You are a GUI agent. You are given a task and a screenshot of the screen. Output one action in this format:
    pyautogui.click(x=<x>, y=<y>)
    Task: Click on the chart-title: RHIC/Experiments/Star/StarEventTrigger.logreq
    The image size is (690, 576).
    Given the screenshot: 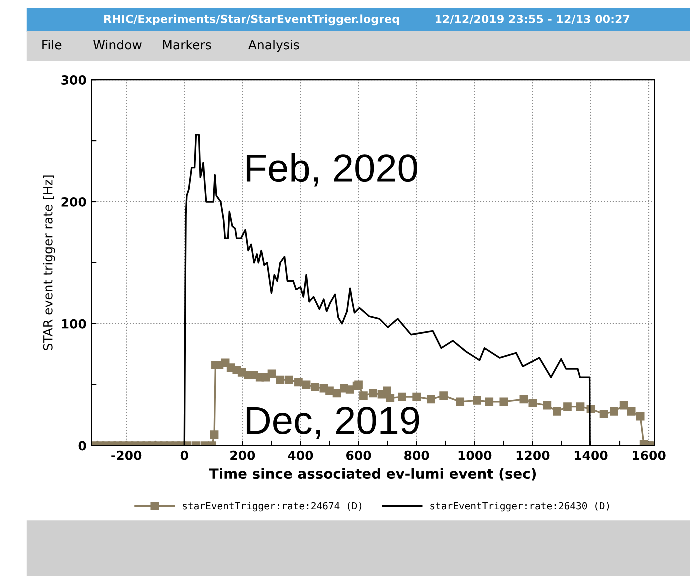 What is the action you would take?
    pyautogui.click(x=252, y=20)
    